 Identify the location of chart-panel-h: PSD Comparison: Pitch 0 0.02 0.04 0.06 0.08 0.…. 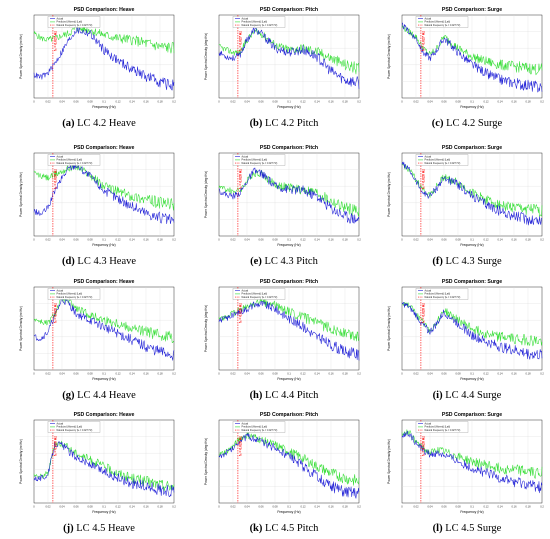
(284, 340).